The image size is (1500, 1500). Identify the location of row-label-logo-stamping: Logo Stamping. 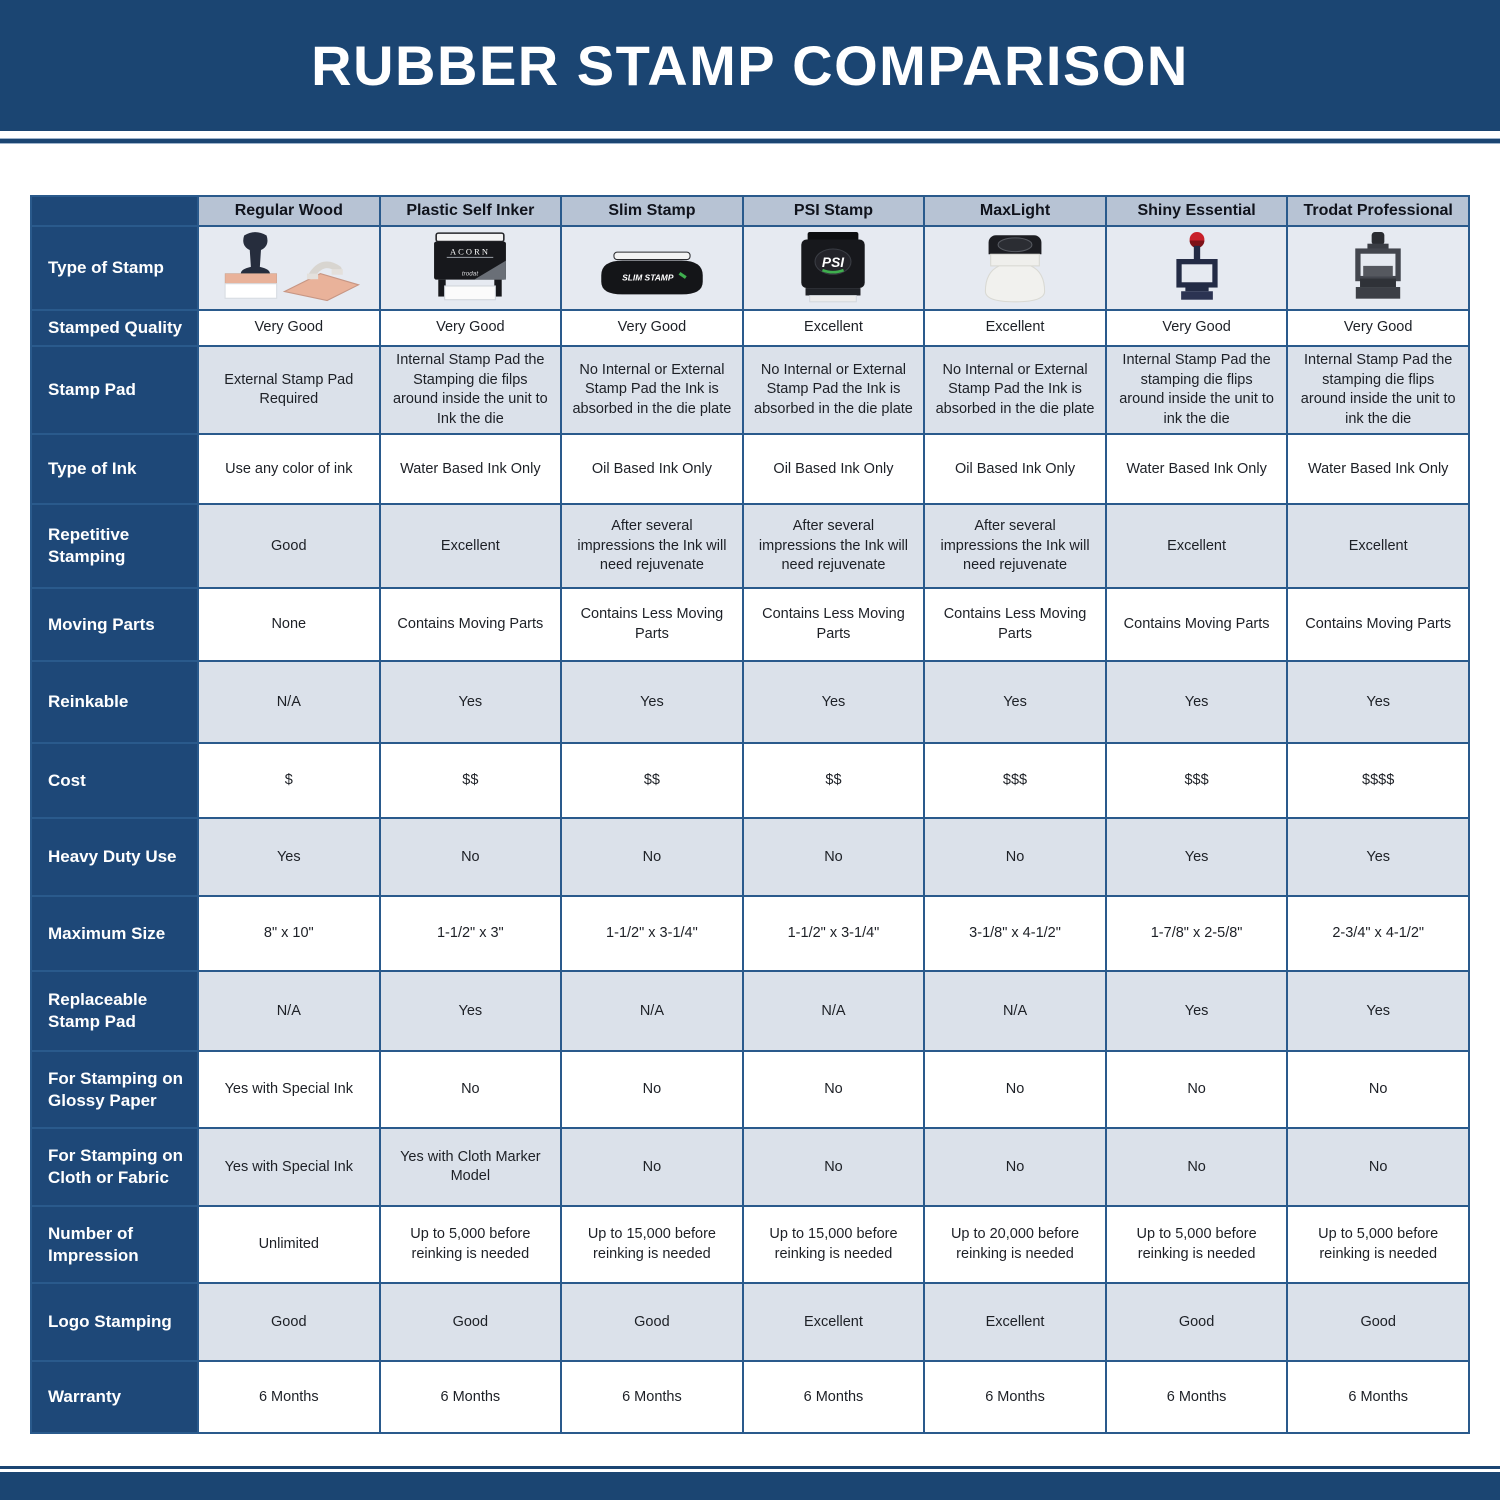
(114, 1322).